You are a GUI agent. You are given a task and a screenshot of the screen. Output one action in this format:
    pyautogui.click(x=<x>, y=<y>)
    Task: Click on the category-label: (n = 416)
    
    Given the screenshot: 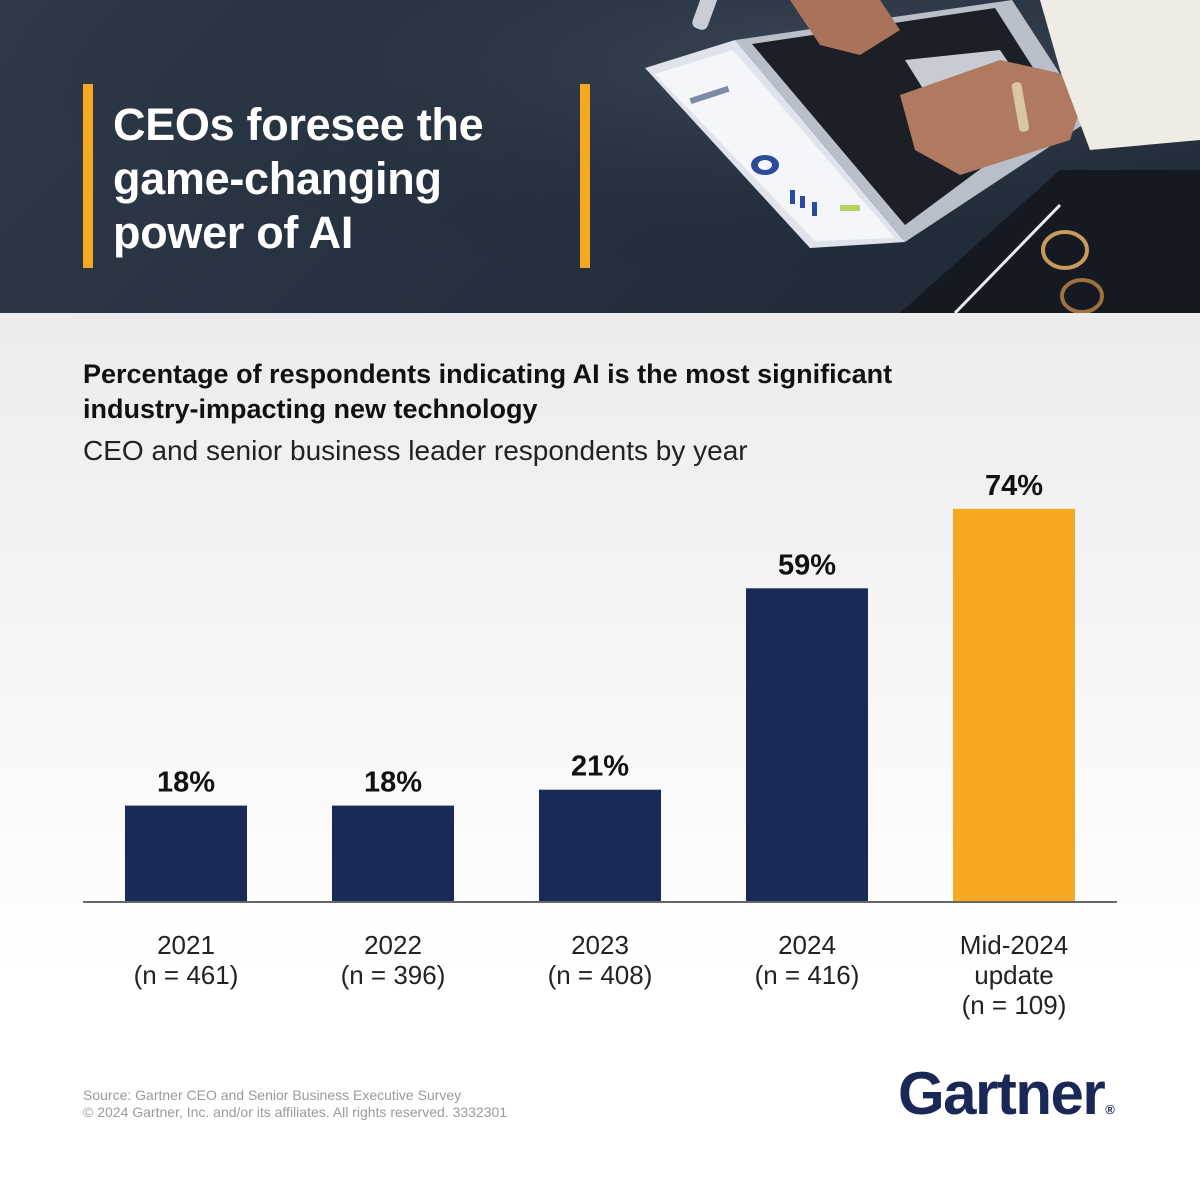 What is the action you would take?
    pyautogui.click(x=807, y=975)
    